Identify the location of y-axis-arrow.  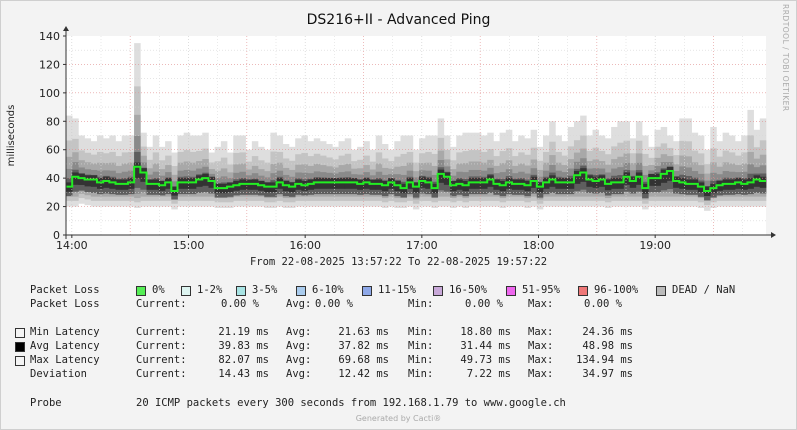
(66, 28).